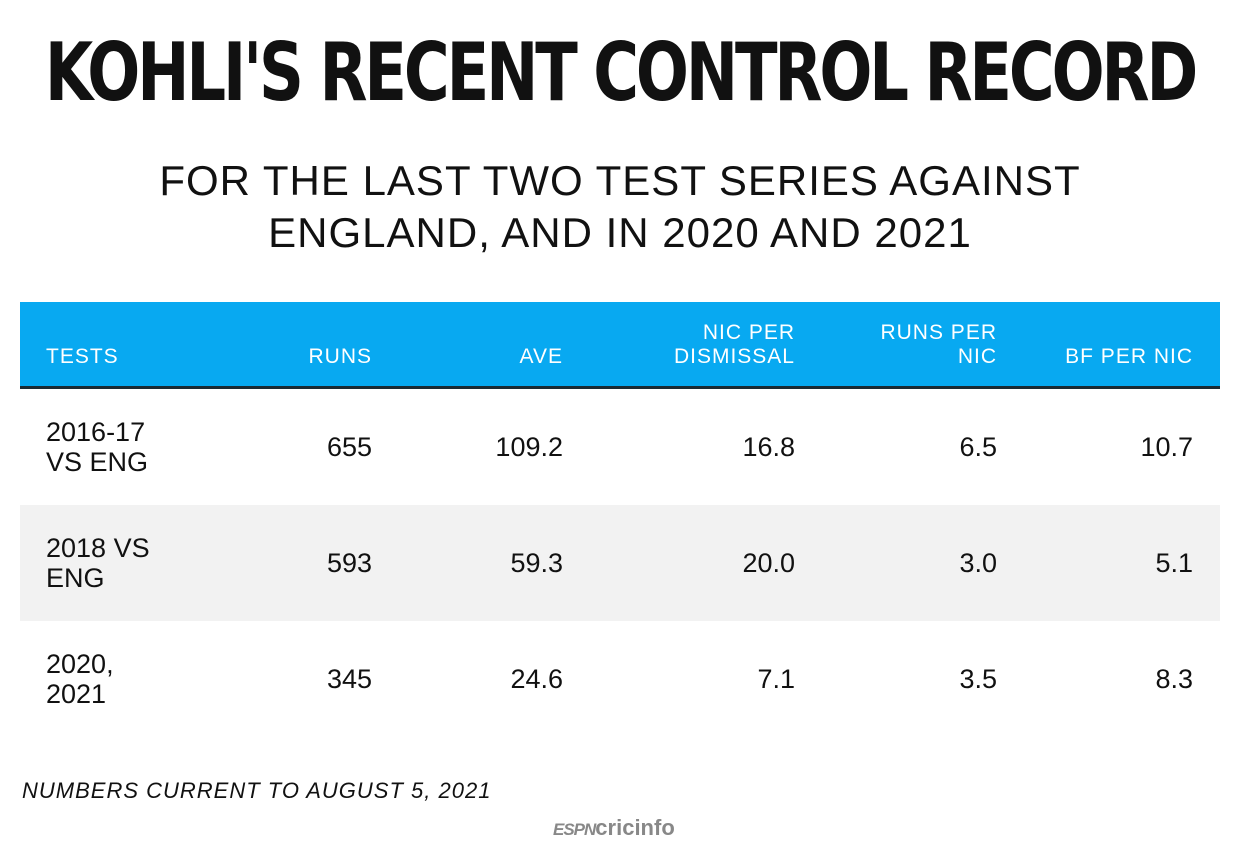 Image resolution: width=1240 pixels, height=860 pixels. What do you see at coordinates (257, 790) in the screenshot?
I see `footnote: NUMBERS CURRENT TO AUGUST 5, 2021` at bounding box center [257, 790].